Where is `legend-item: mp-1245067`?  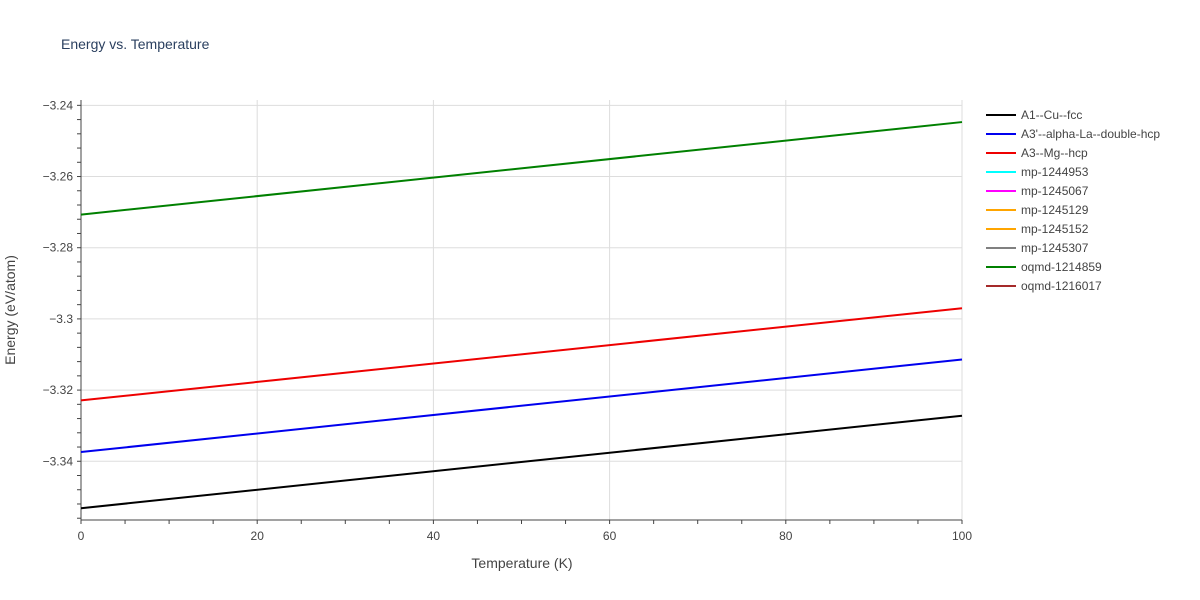 legend-item: mp-1245067 is located at coordinates (1037, 191).